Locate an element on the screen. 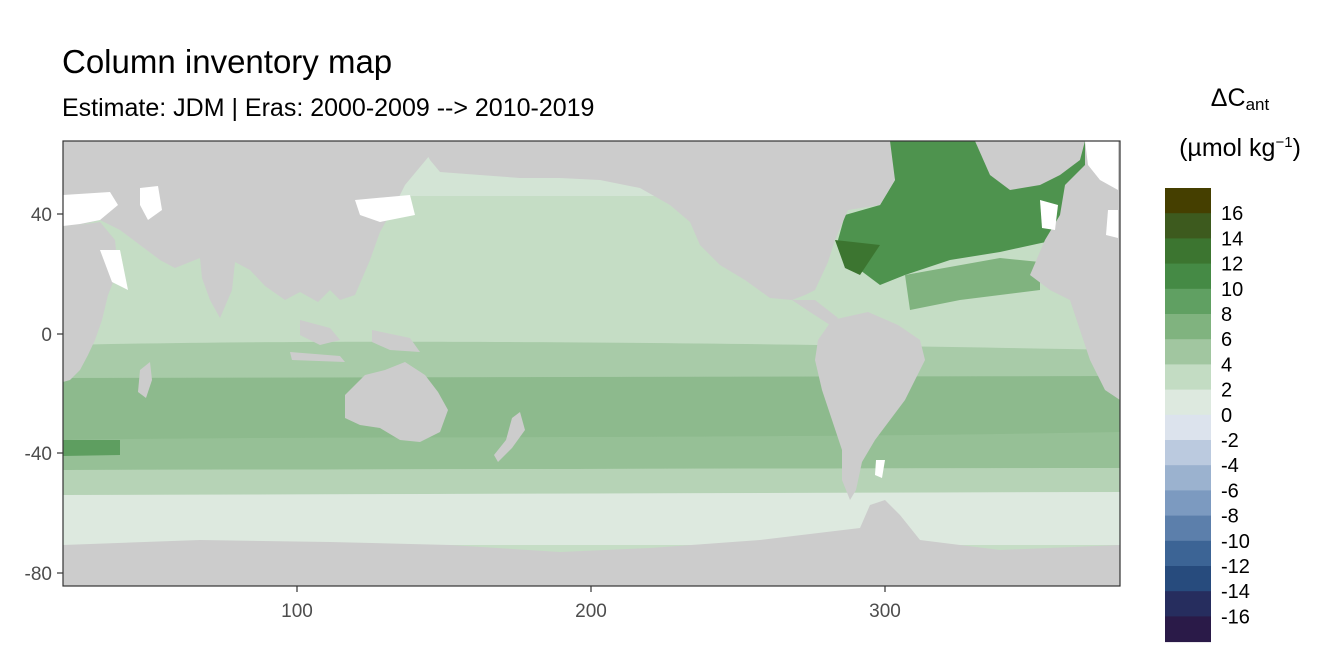 Image resolution: width=1344 pixels, height=672 pixels. missing-black-sea is located at coordinates (90, 209).